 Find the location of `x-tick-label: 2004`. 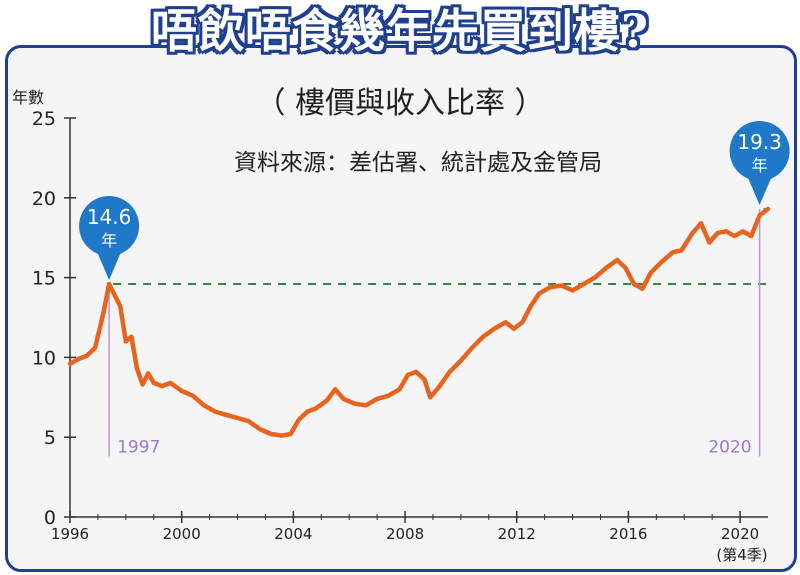

x-tick-label: 2004 is located at coordinates (293, 534).